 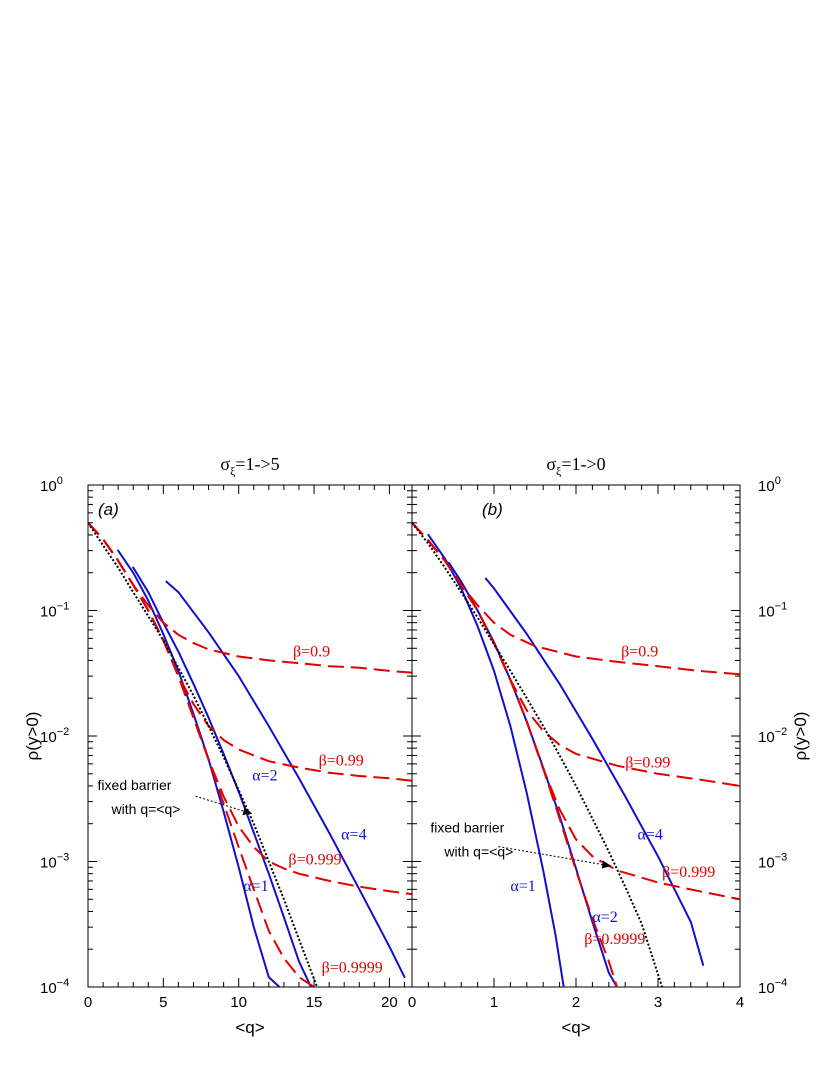 I want to click on panel-b-ytick-label: 10⁻¹, so click(x=772, y=611).